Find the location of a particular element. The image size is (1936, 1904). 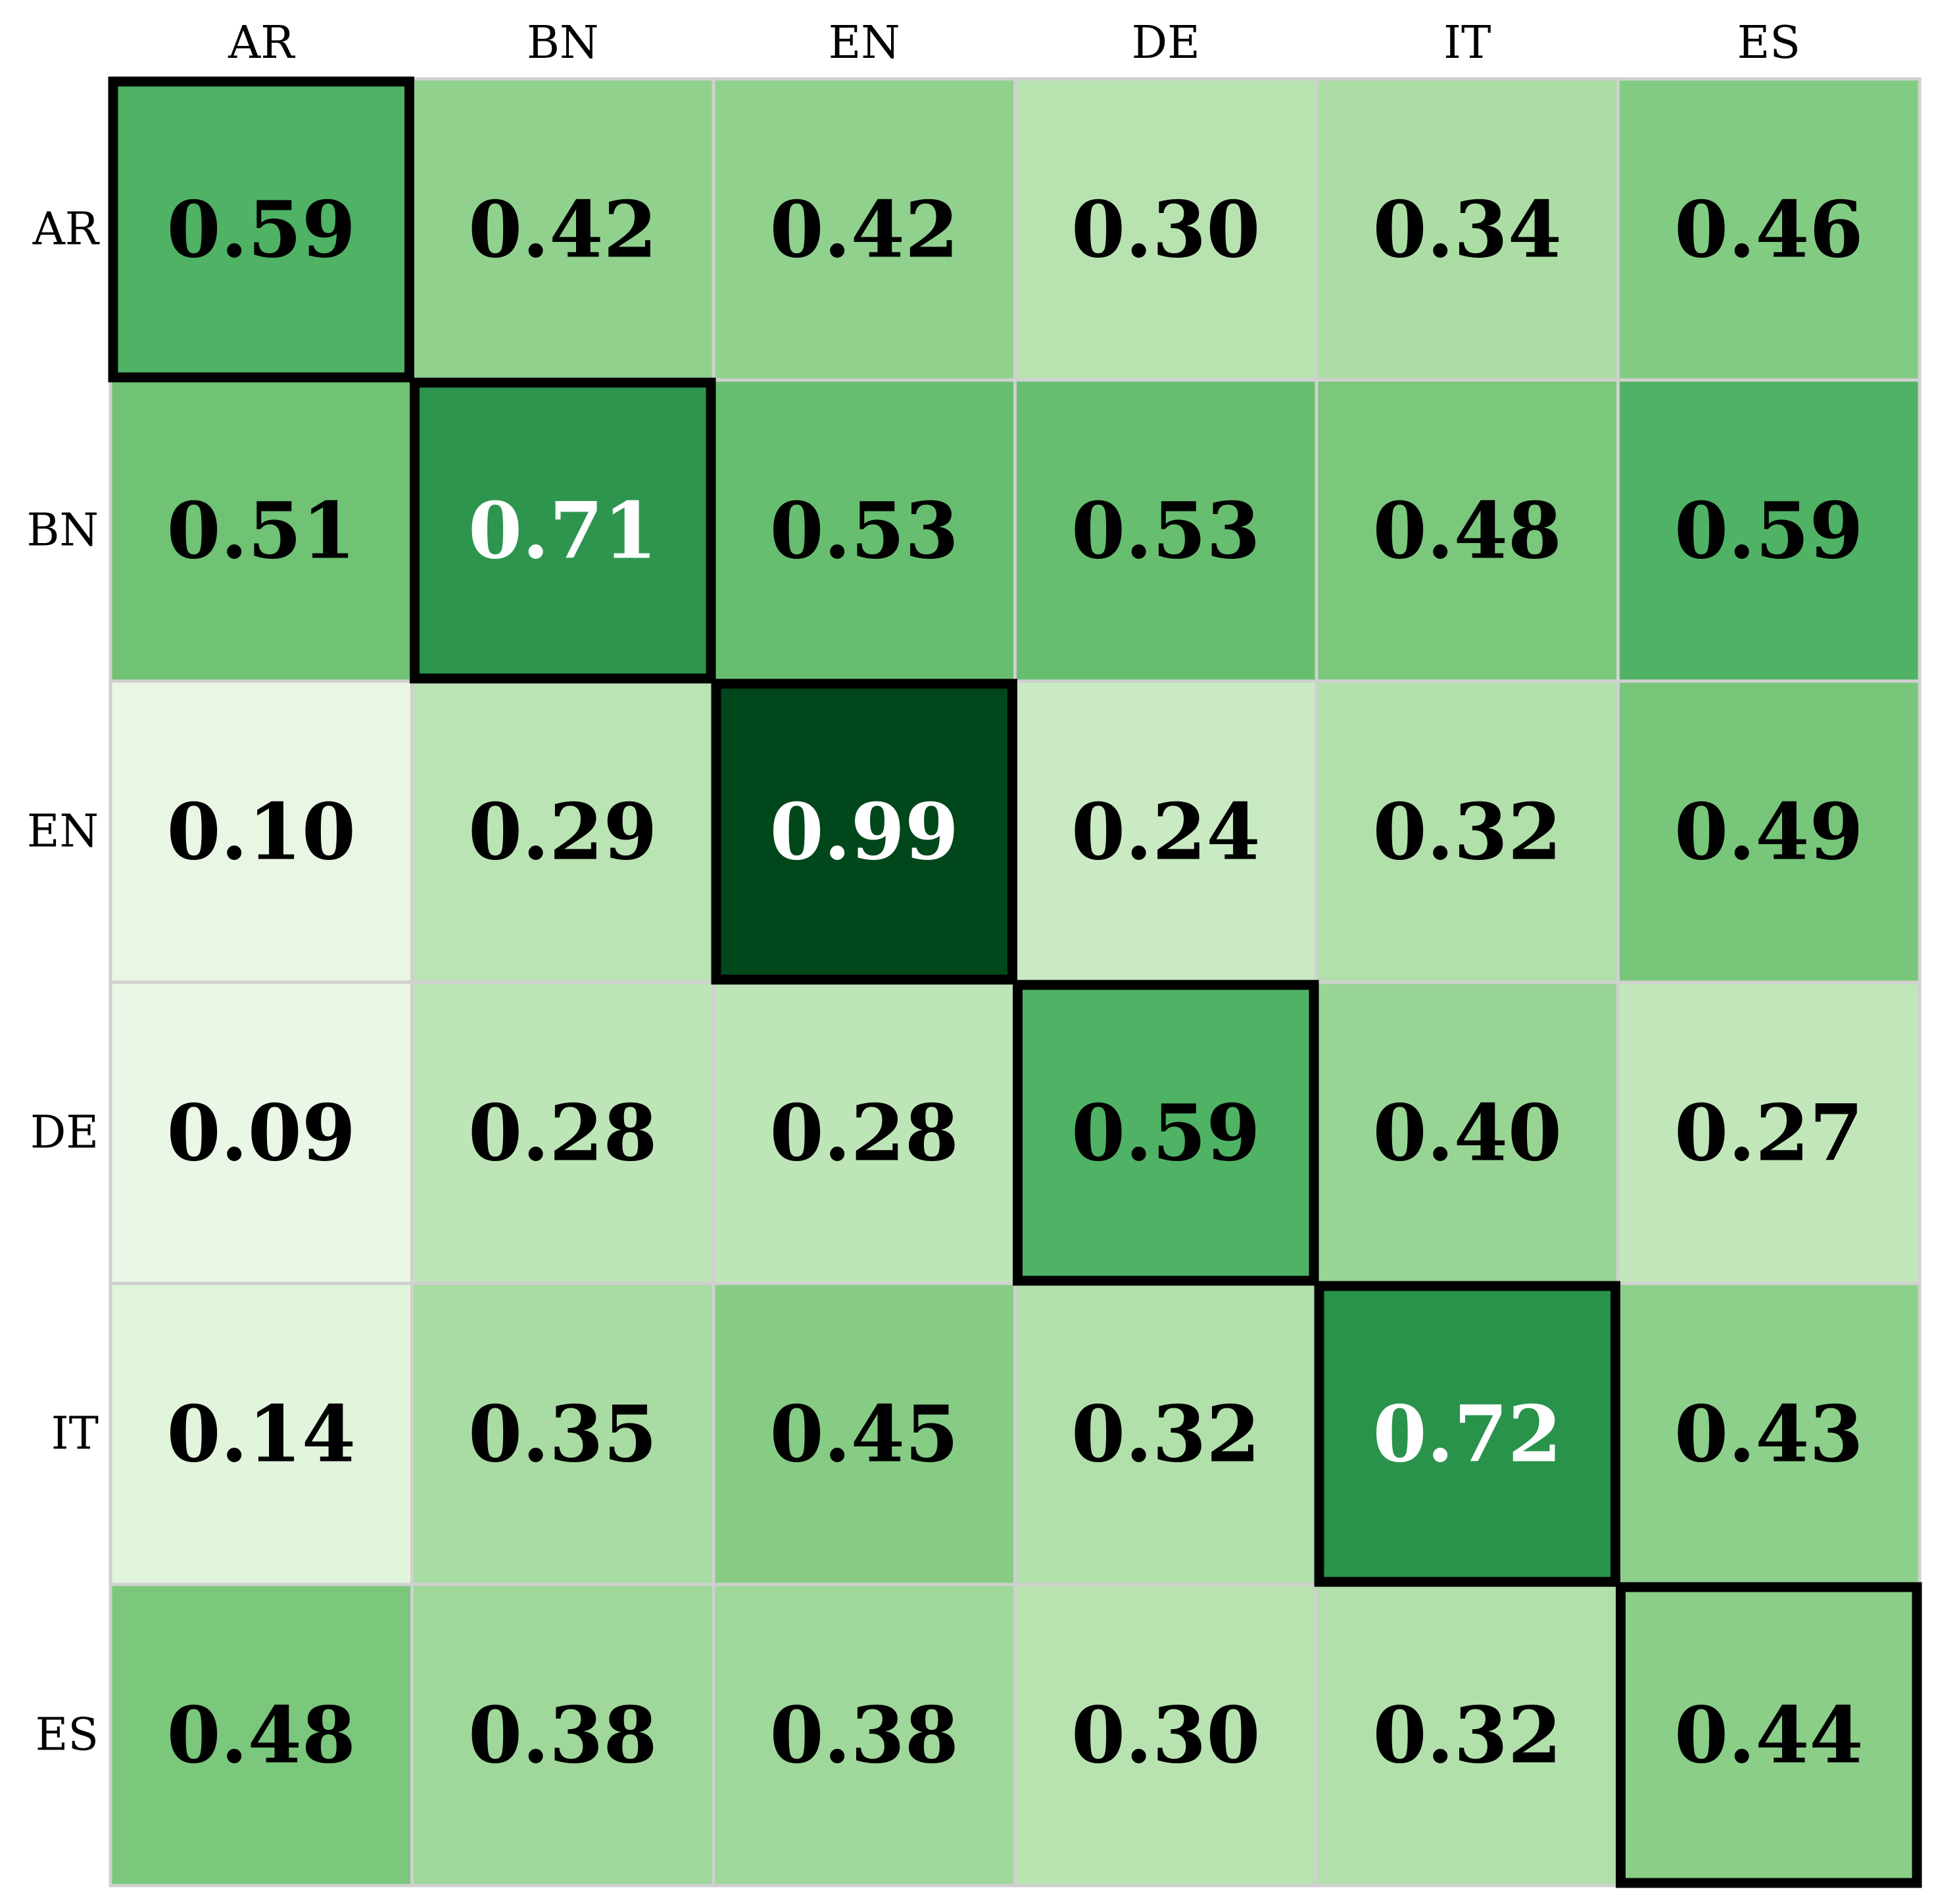

cell-value-label: 0.29 is located at coordinates (563, 832).